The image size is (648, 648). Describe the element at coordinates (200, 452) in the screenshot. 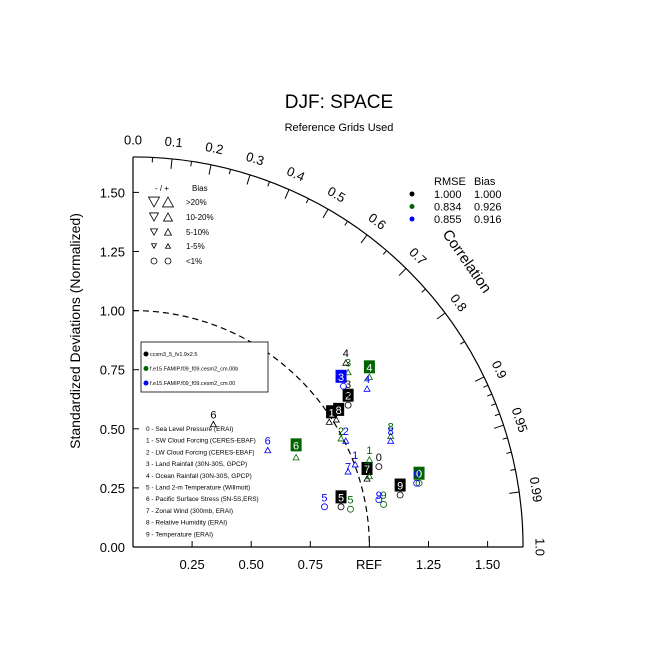

I see `variable-legend-item: 2 - LW Cloud Forcing (CERES-EBAF)` at that location.